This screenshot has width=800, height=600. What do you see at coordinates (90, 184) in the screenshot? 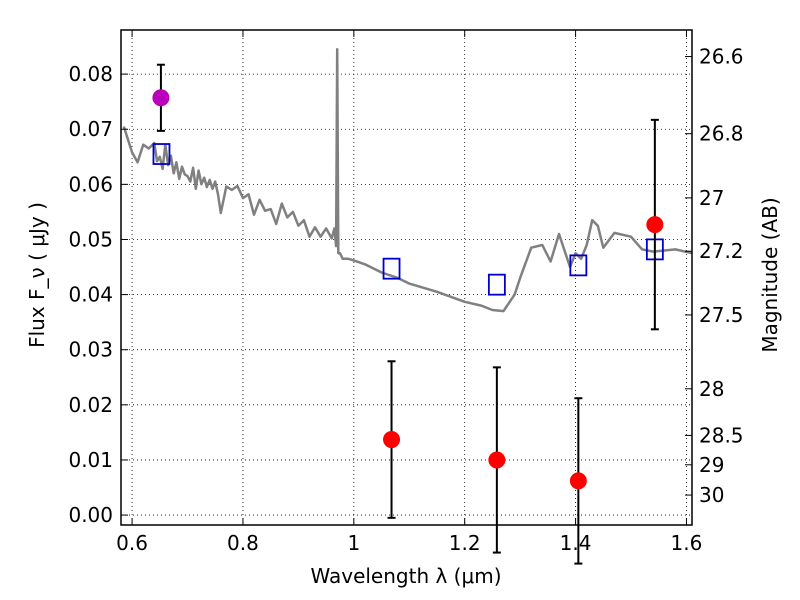
I see `y-tick-label: 0.06` at bounding box center [90, 184].